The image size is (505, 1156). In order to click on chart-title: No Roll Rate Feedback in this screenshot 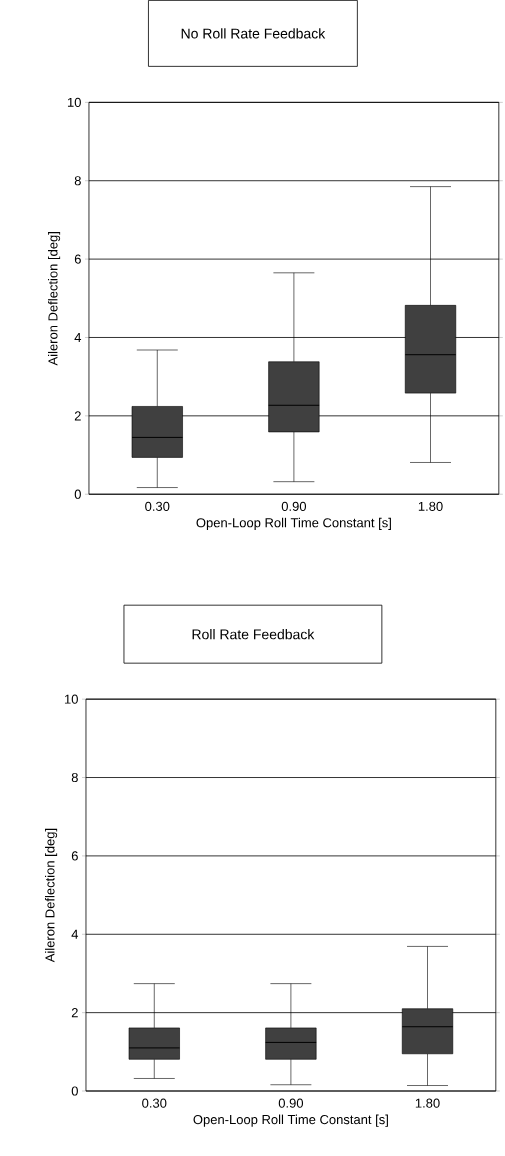, I will do `click(253, 33)`.